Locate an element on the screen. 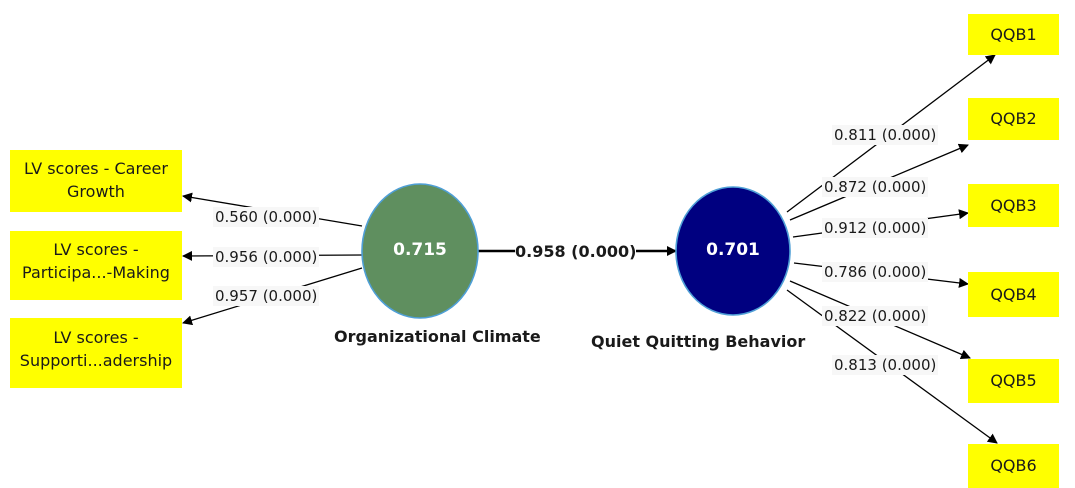  indicator-label: QQB2 is located at coordinates (1013, 118).